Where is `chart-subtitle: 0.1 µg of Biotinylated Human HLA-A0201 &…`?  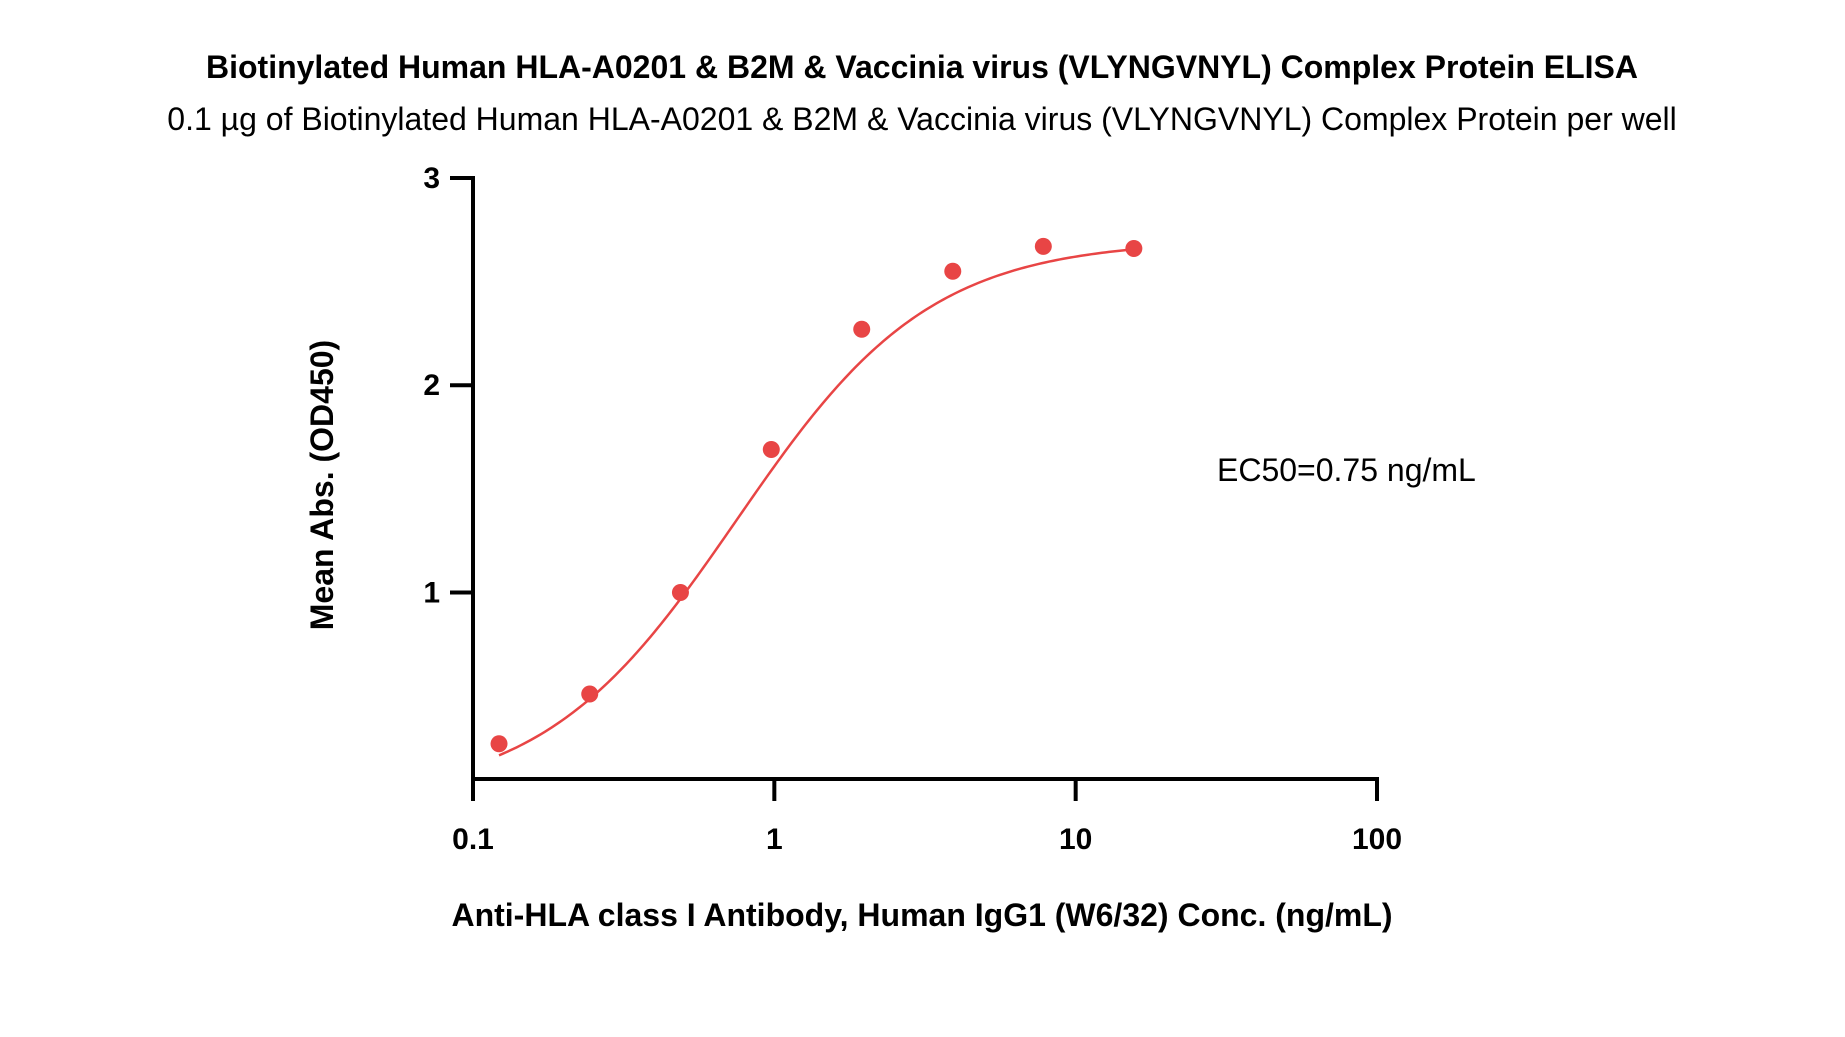 chart-subtitle: 0.1 µg of Biotinylated Human HLA-A0201 &… is located at coordinates (921, 119).